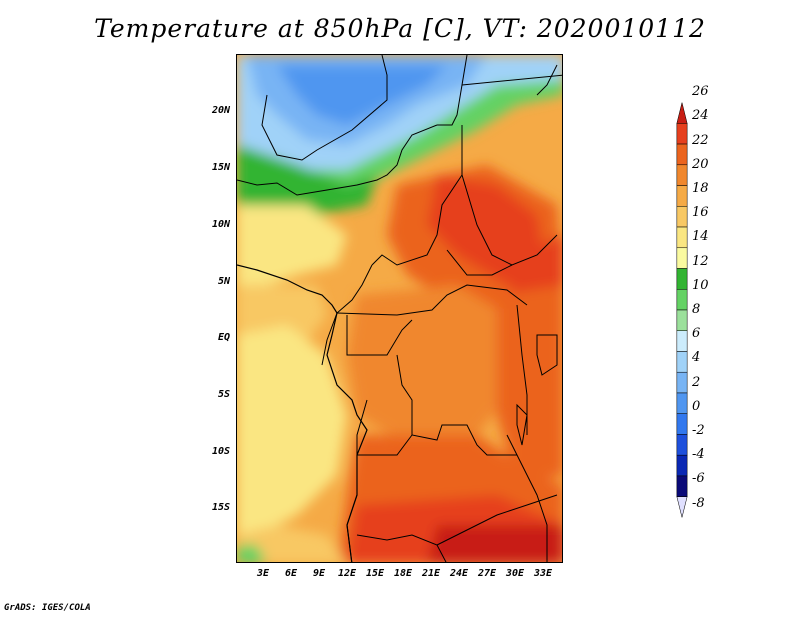 Image resolution: width=800 pixels, height=618 pixels. Describe the element at coordinates (700, 164) in the screenshot. I see `colorbar-label: 20` at that location.